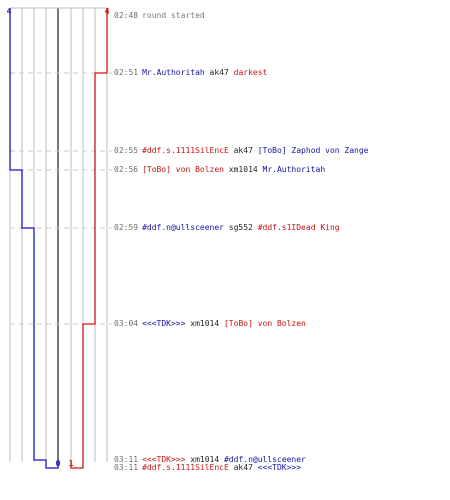  I want to click on score-label-bottom-zero: 0, so click(58, 463).